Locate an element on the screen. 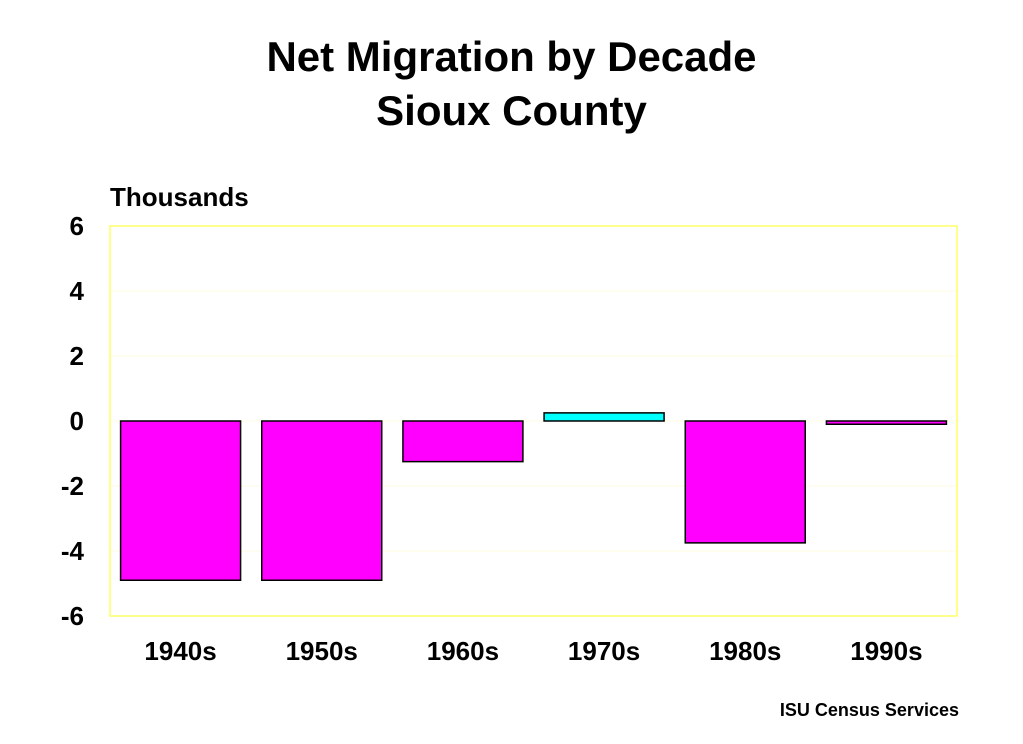 This screenshot has height=744, width=1023. bar-1970s is located at coordinates (604, 417).